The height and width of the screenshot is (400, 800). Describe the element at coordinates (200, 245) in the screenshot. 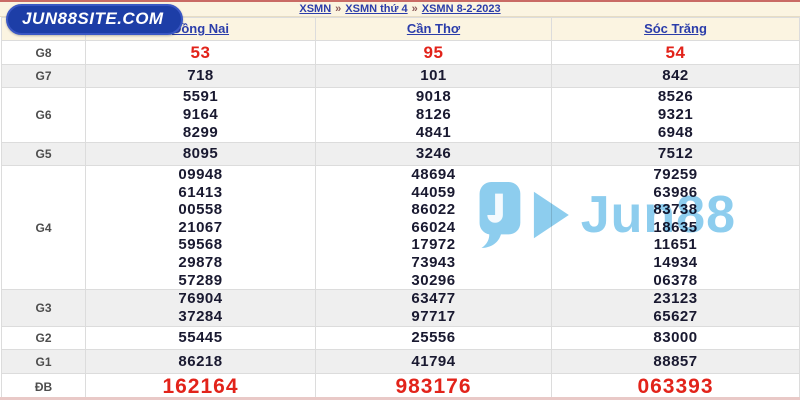

I see `prize-number: 59568` at that location.